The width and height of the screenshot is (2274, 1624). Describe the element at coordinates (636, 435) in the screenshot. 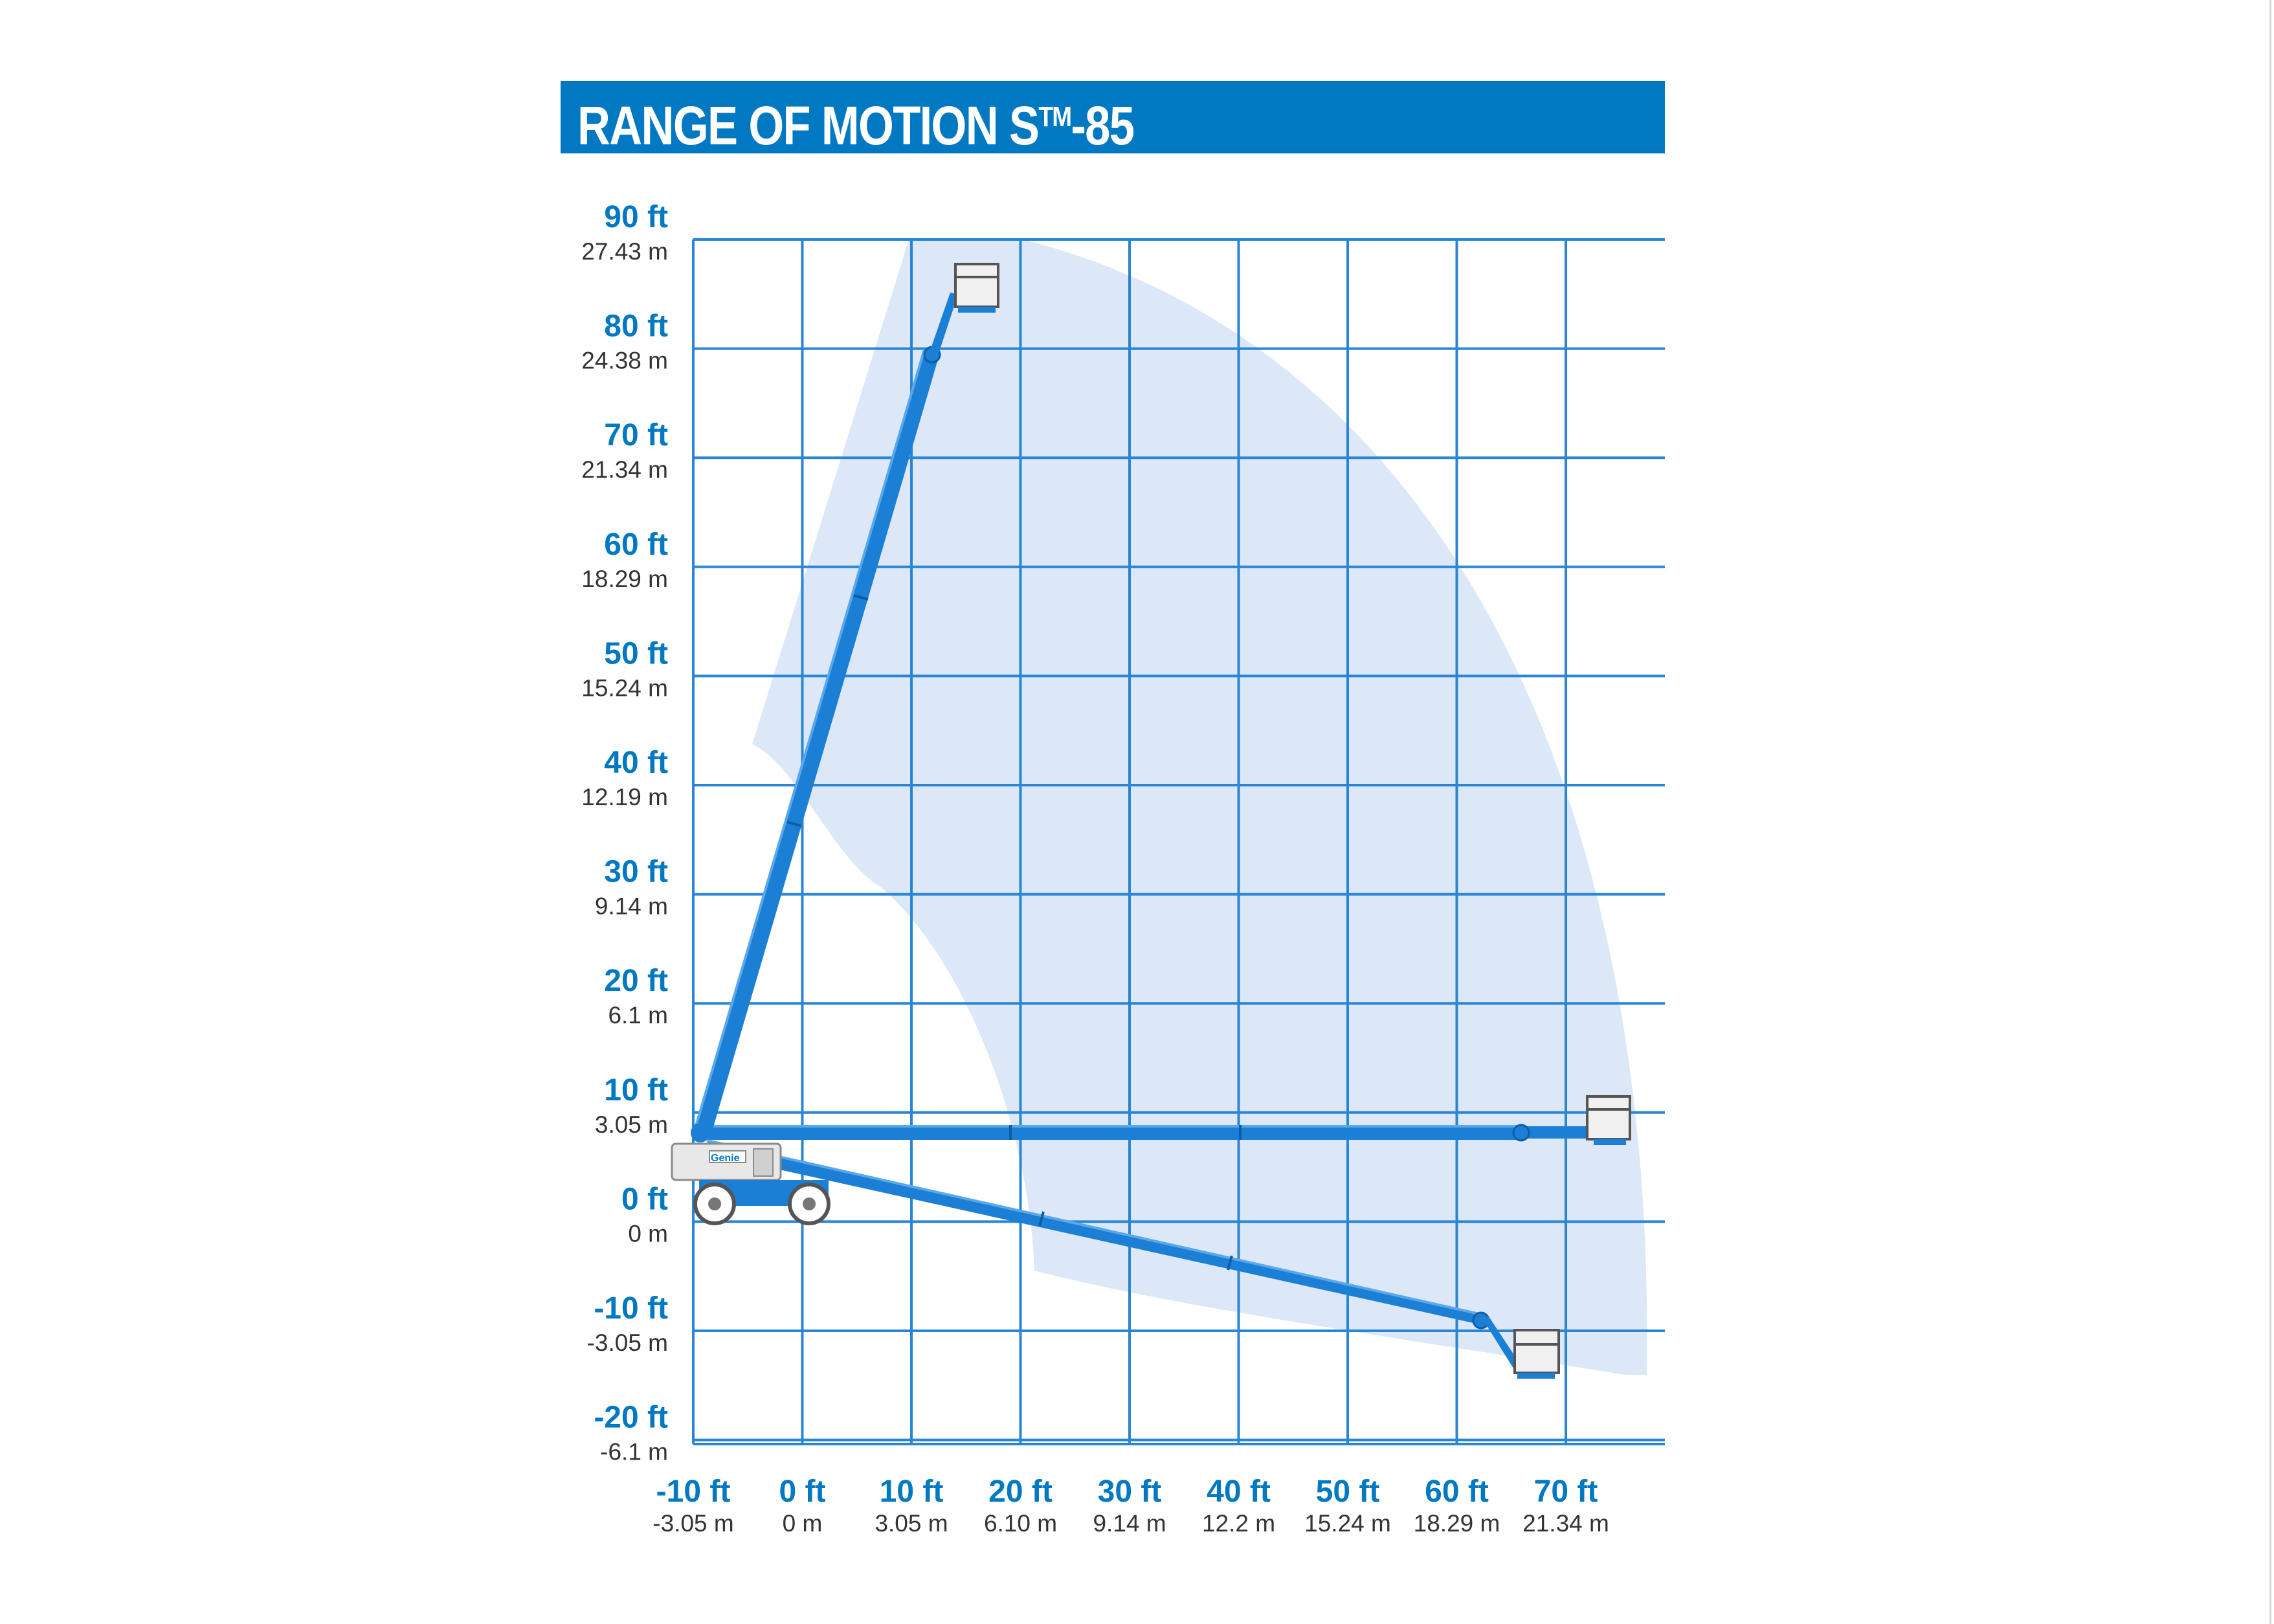

I see `y-tick-label-ft: 70 ft` at that location.